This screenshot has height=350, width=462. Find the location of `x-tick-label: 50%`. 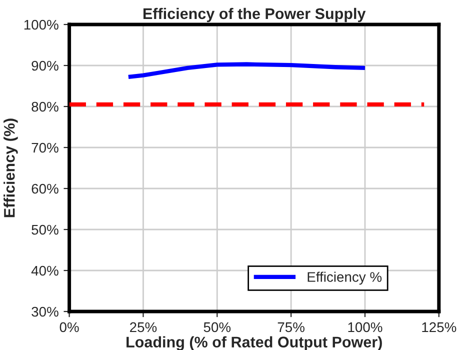

x-tick-label: 50% is located at coordinates (217, 327).